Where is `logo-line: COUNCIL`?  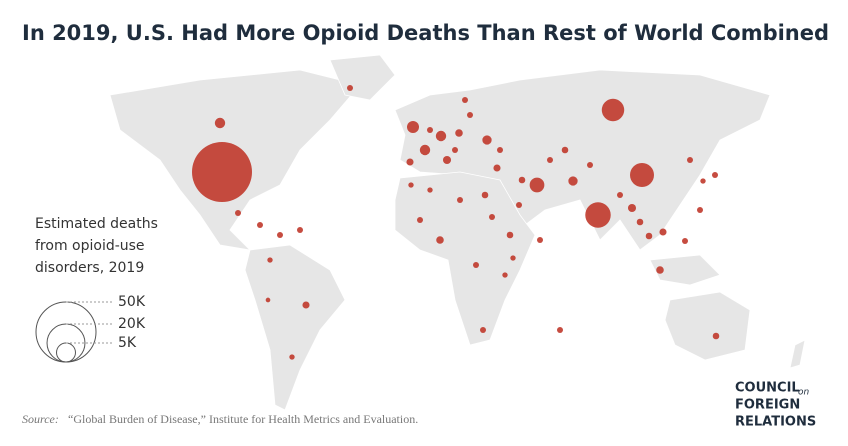
logo-line: COUNCIL is located at coordinates (767, 388).